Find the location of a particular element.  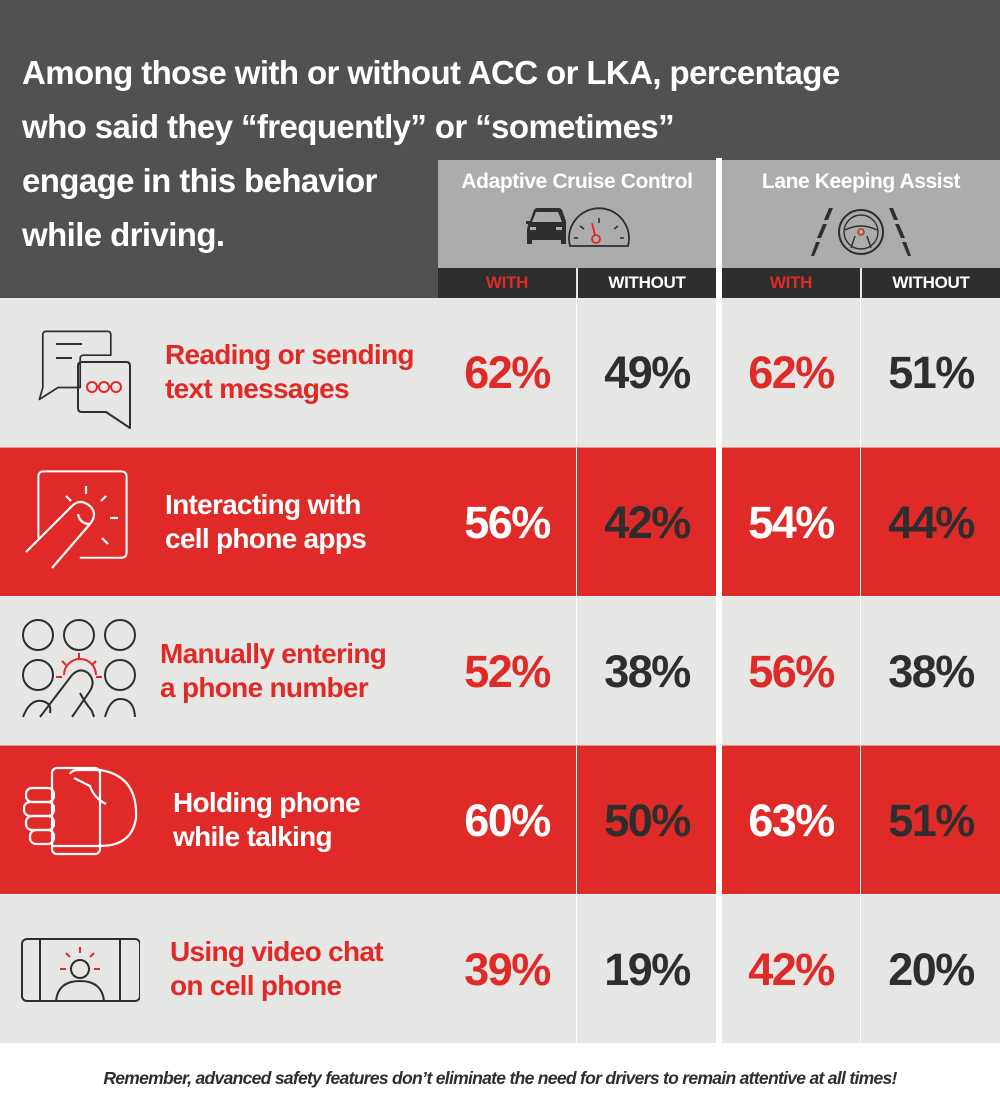

row-label-line: Interacting with is located at coordinates (263, 504).